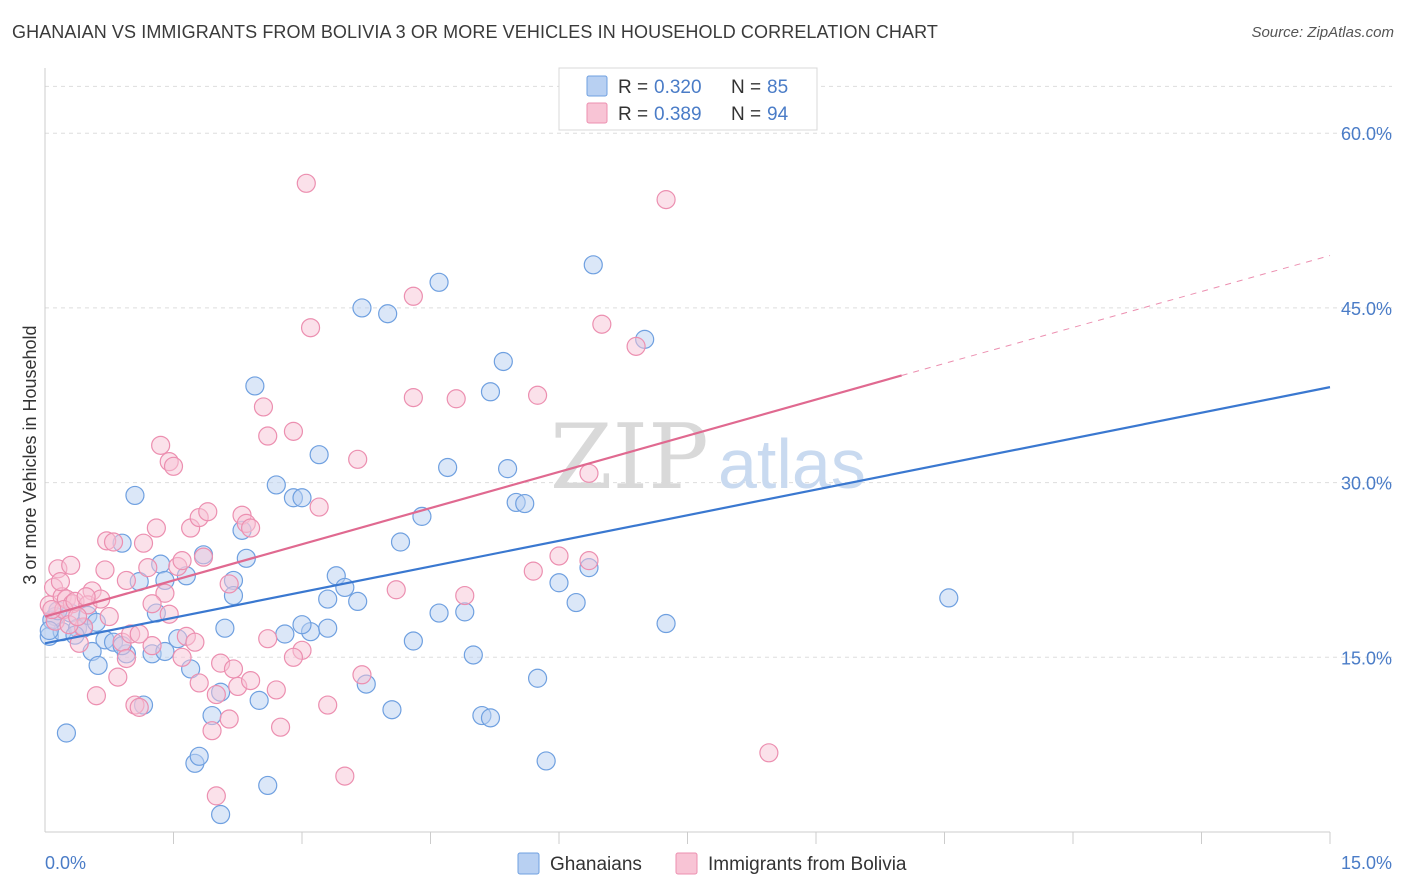 This screenshot has height=892, width=1406. Describe the element at coordinates (528, 863) in the screenshot. I see `bottom-legend-swatch-ghanaians` at that location.